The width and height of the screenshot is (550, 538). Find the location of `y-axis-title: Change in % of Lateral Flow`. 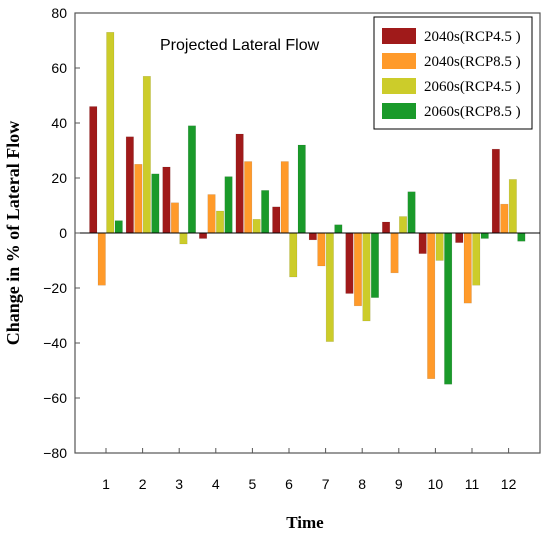

y-axis-title: Change in % of Lateral Flow is located at coordinates (13, 233).